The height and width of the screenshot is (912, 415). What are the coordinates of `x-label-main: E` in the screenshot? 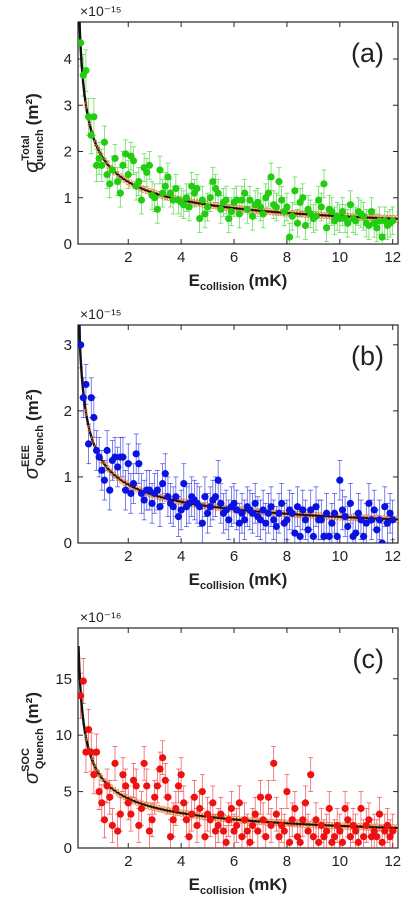 It's located at (194, 884).